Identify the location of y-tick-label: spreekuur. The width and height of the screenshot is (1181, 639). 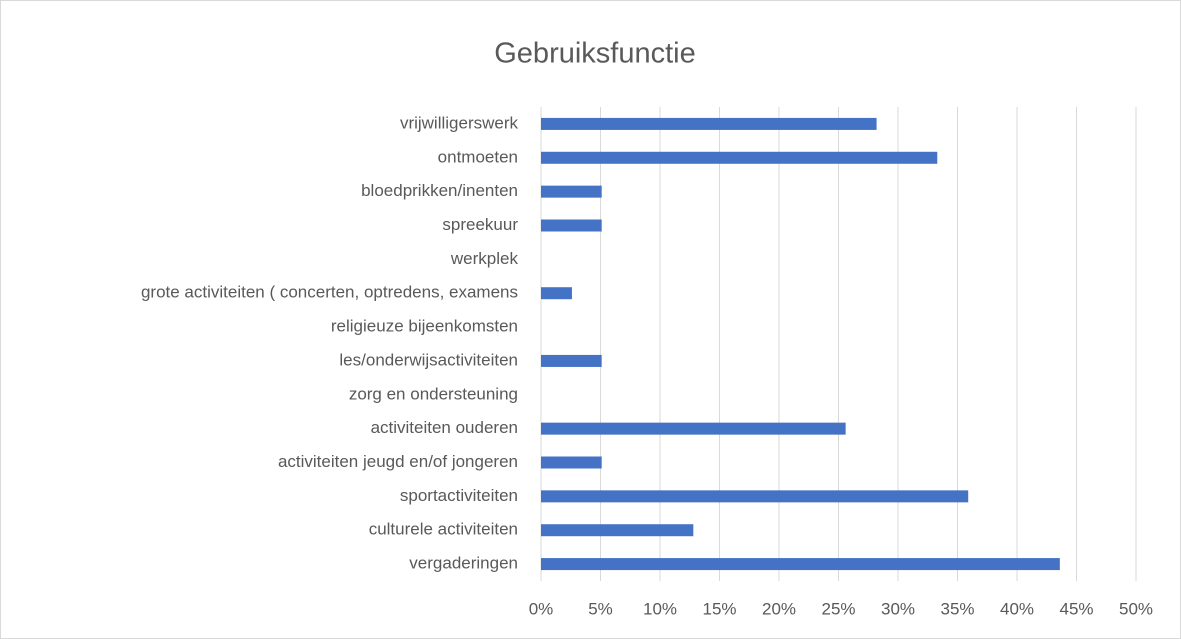
(480, 224).